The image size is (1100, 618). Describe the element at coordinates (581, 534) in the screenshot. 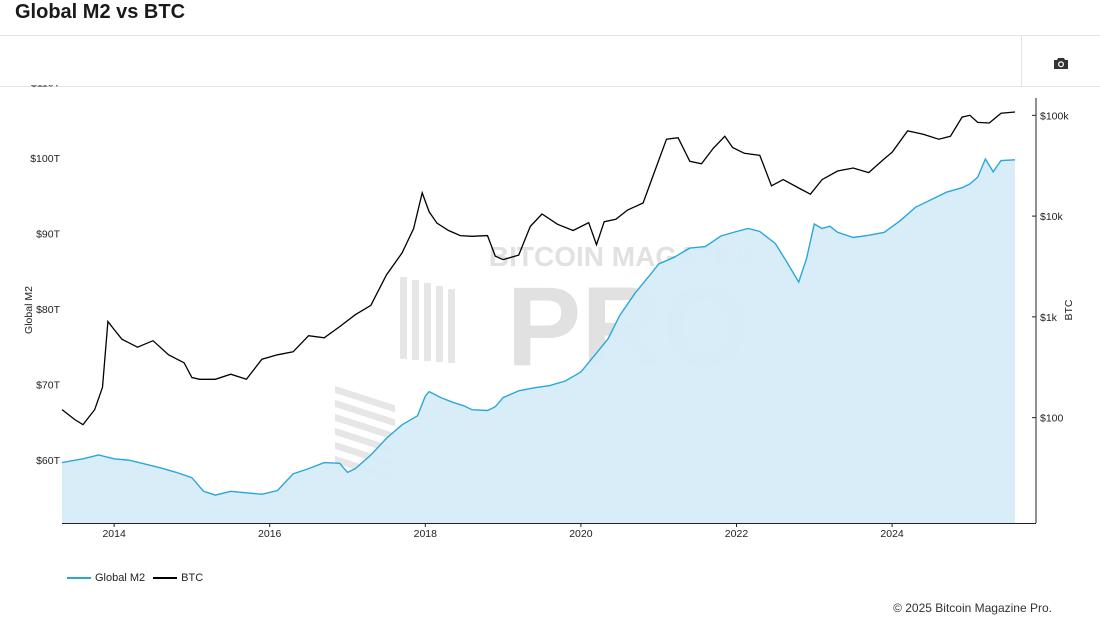

I see `x-axis-tick-label: 2020` at that location.